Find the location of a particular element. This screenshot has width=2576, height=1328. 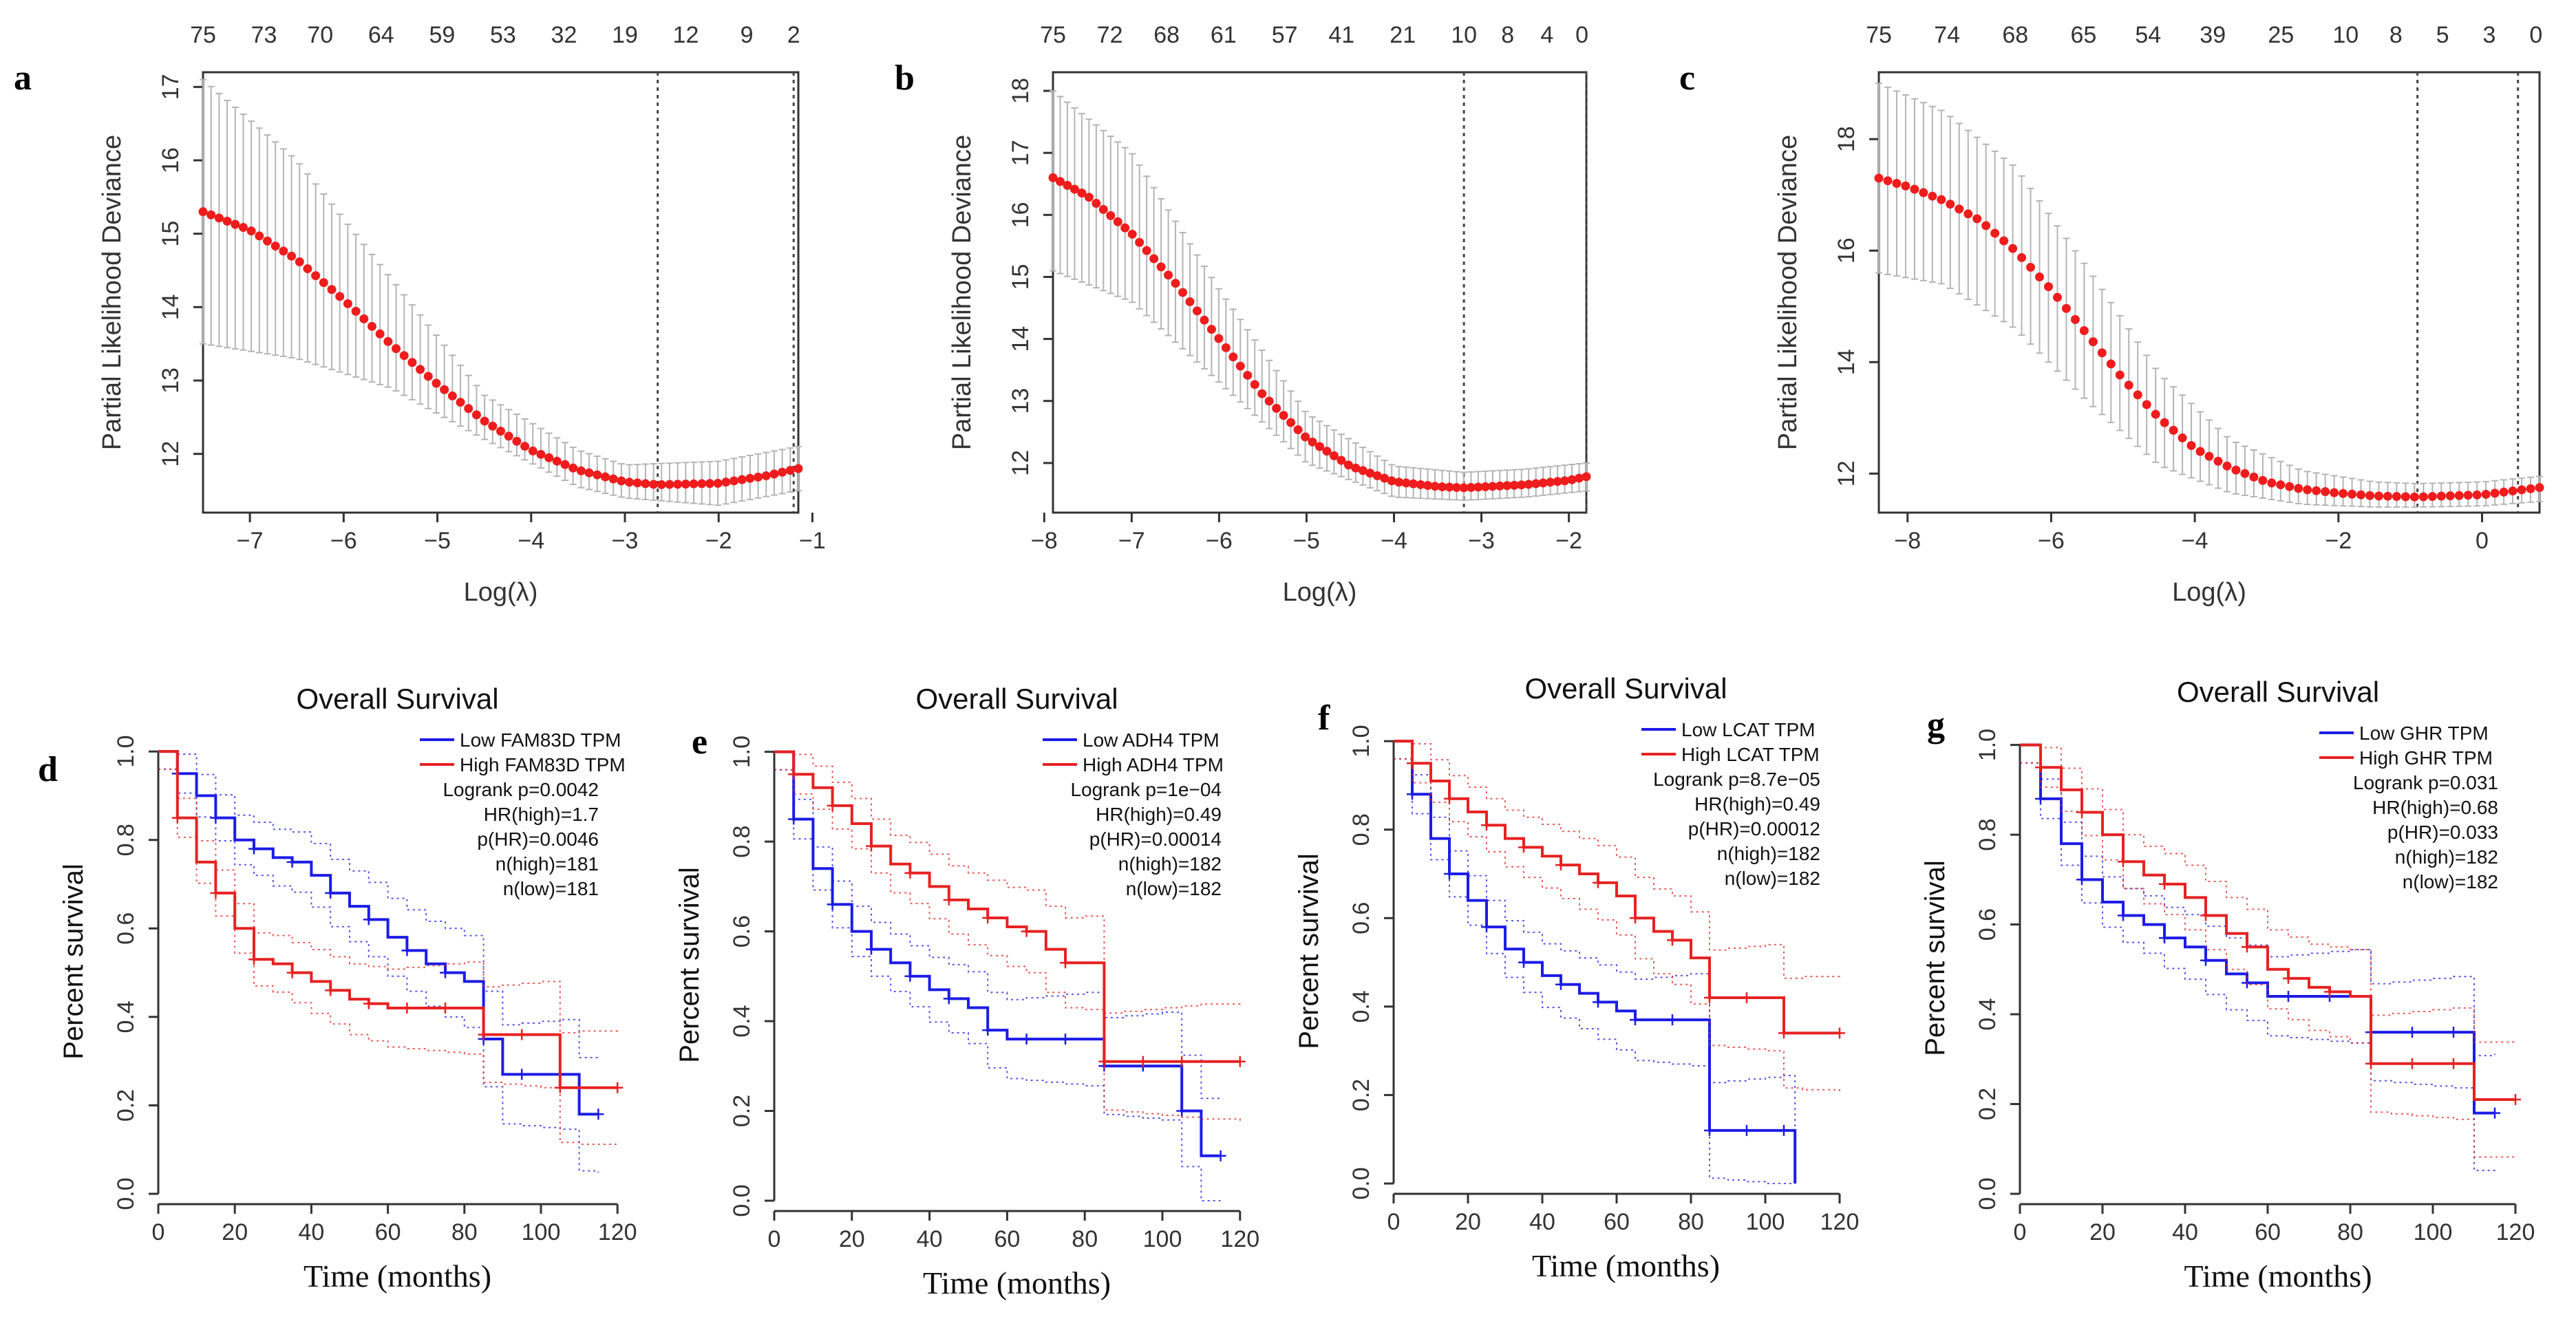

legend-entry: Low GHR TPM is located at coordinates (2424, 733).